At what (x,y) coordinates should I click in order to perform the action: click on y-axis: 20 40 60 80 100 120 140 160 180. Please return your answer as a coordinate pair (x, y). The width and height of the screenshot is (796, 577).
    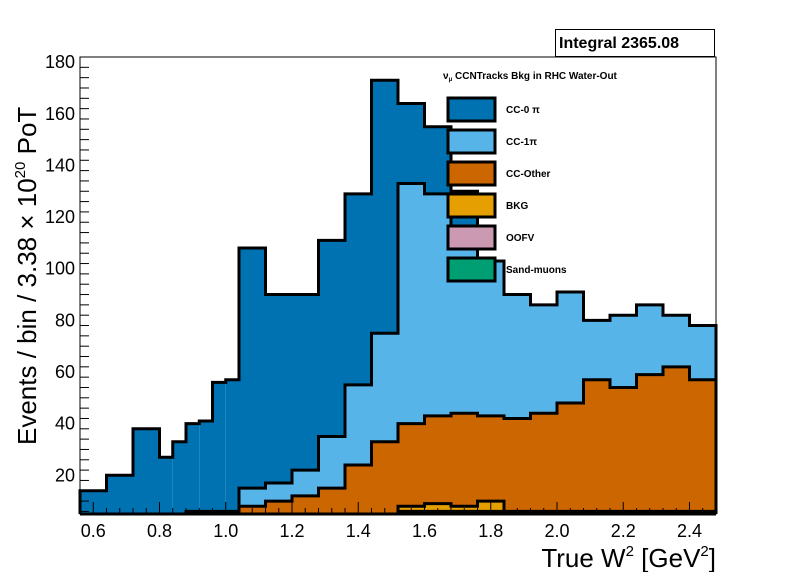
    Looking at the image, I should click on (67, 282).